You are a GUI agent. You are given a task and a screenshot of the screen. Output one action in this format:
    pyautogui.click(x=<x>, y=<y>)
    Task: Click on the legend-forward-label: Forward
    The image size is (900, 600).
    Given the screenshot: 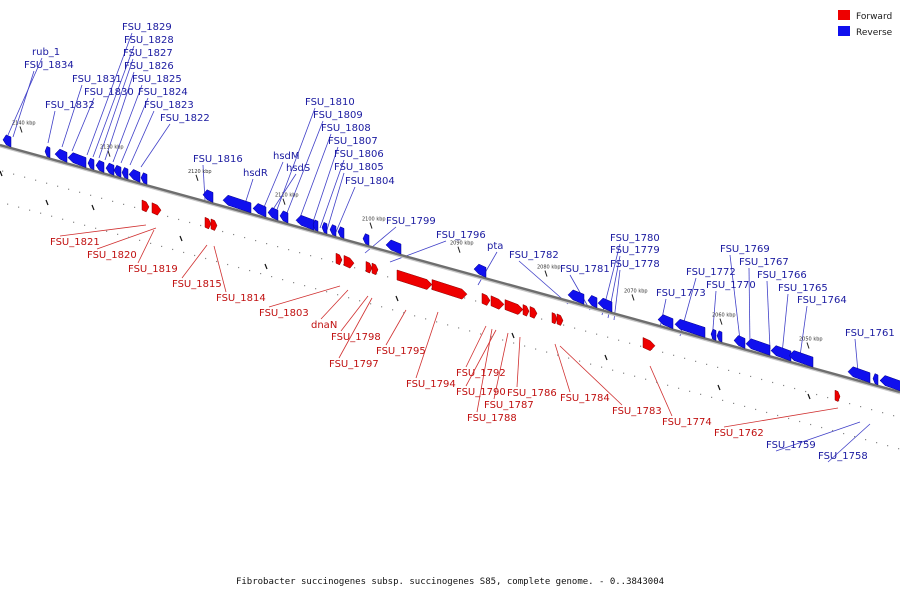 What is the action you would take?
    pyautogui.click(x=874, y=17)
    